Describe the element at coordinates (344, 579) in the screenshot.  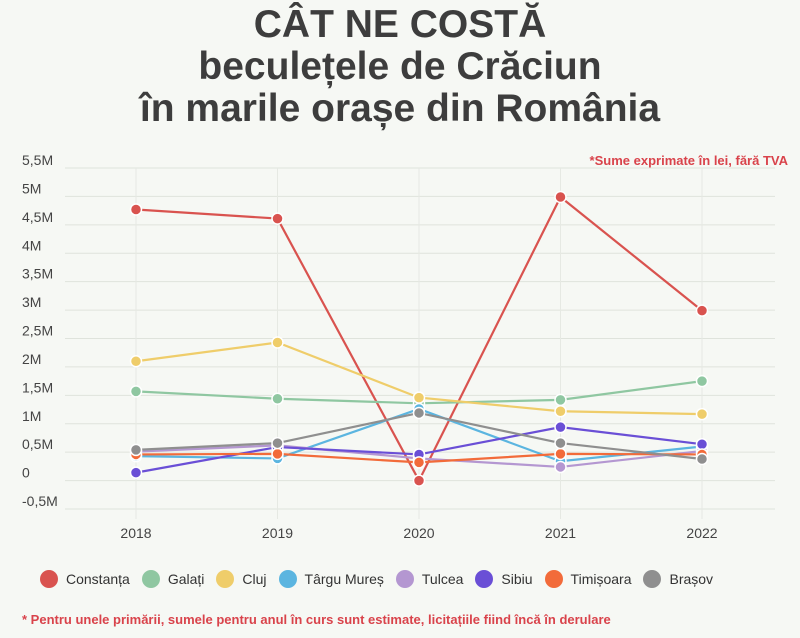
I see `legend-label: Târgu Mureș` at that location.